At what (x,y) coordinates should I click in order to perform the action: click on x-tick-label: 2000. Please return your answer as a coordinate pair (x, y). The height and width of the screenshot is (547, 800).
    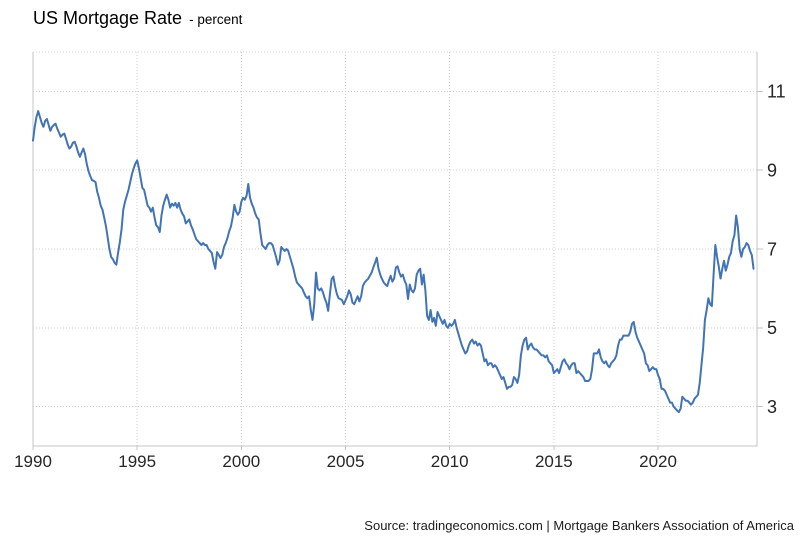
    Looking at the image, I should click on (241, 461).